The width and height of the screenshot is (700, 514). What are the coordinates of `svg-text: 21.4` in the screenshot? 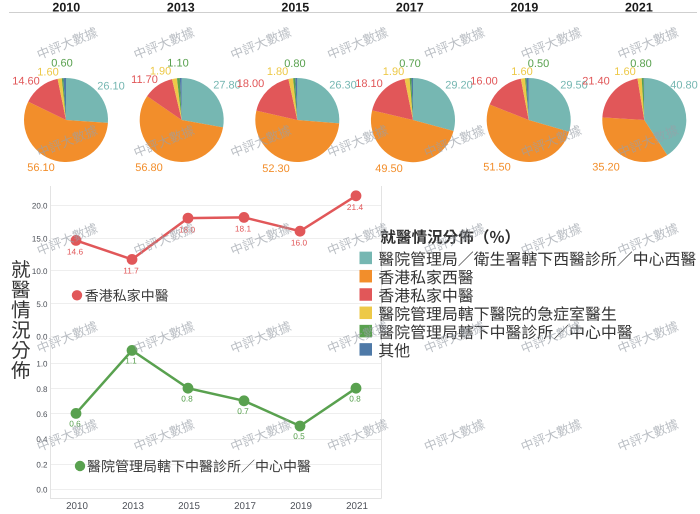 It's located at (355, 207).